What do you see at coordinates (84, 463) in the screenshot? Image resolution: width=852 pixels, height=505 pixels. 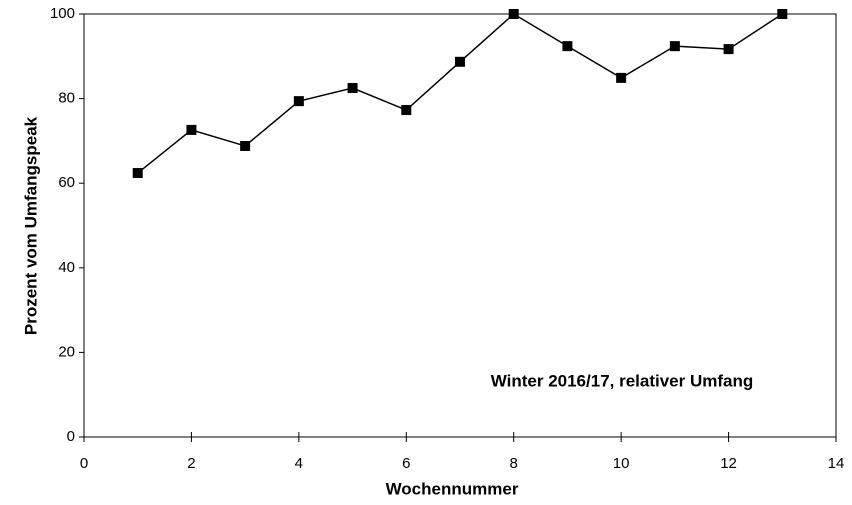 I see `x-tick-label: 0` at bounding box center [84, 463].